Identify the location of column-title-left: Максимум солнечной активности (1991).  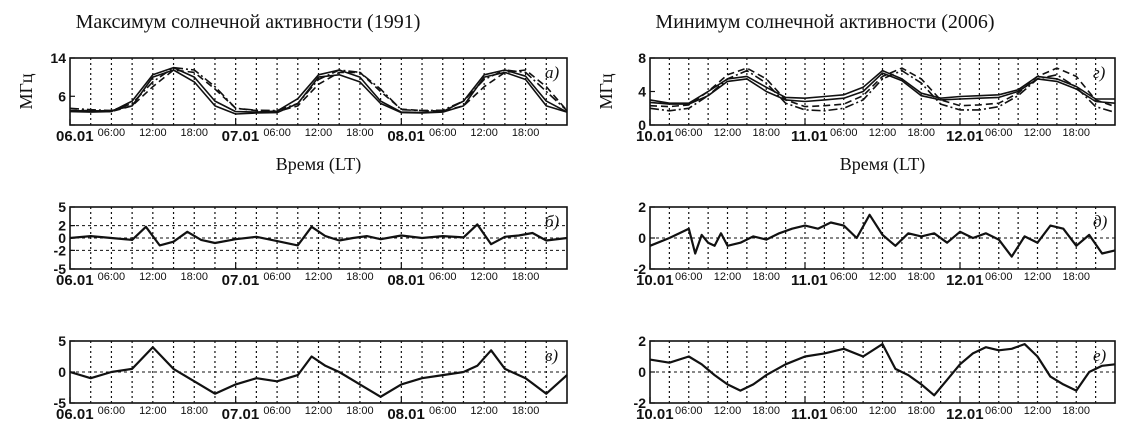
(248, 22).